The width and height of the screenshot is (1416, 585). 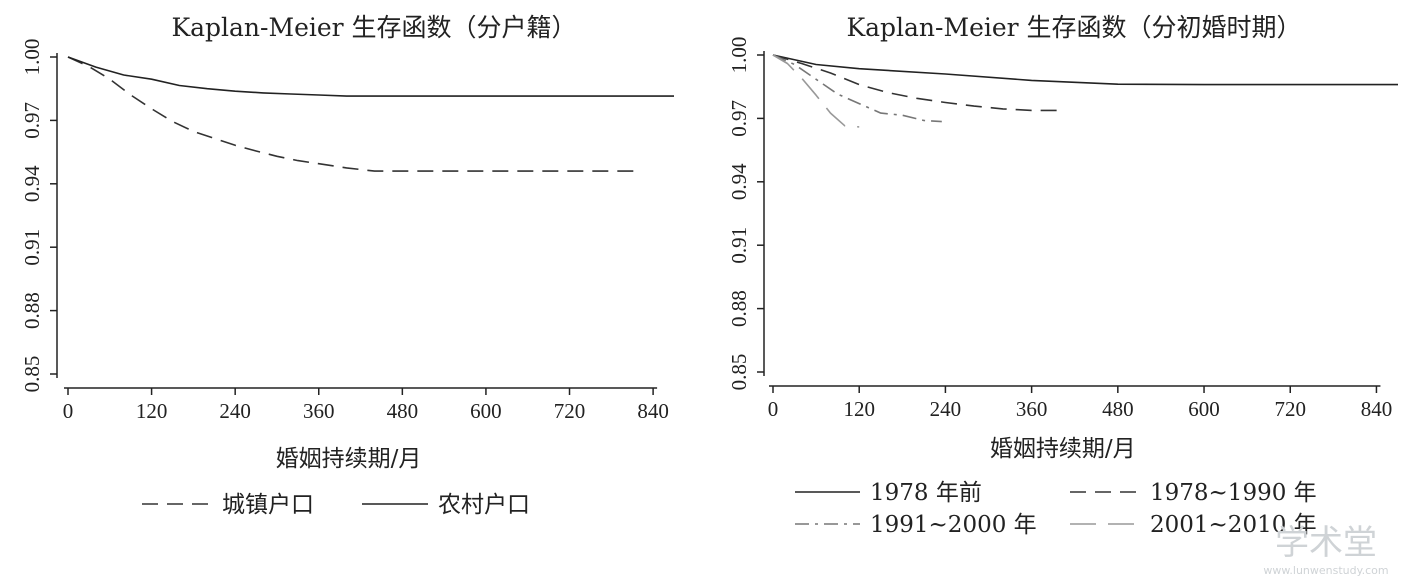 What do you see at coordinates (1326, 543) in the screenshot?
I see `watermark-main: 学术堂` at bounding box center [1326, 543].